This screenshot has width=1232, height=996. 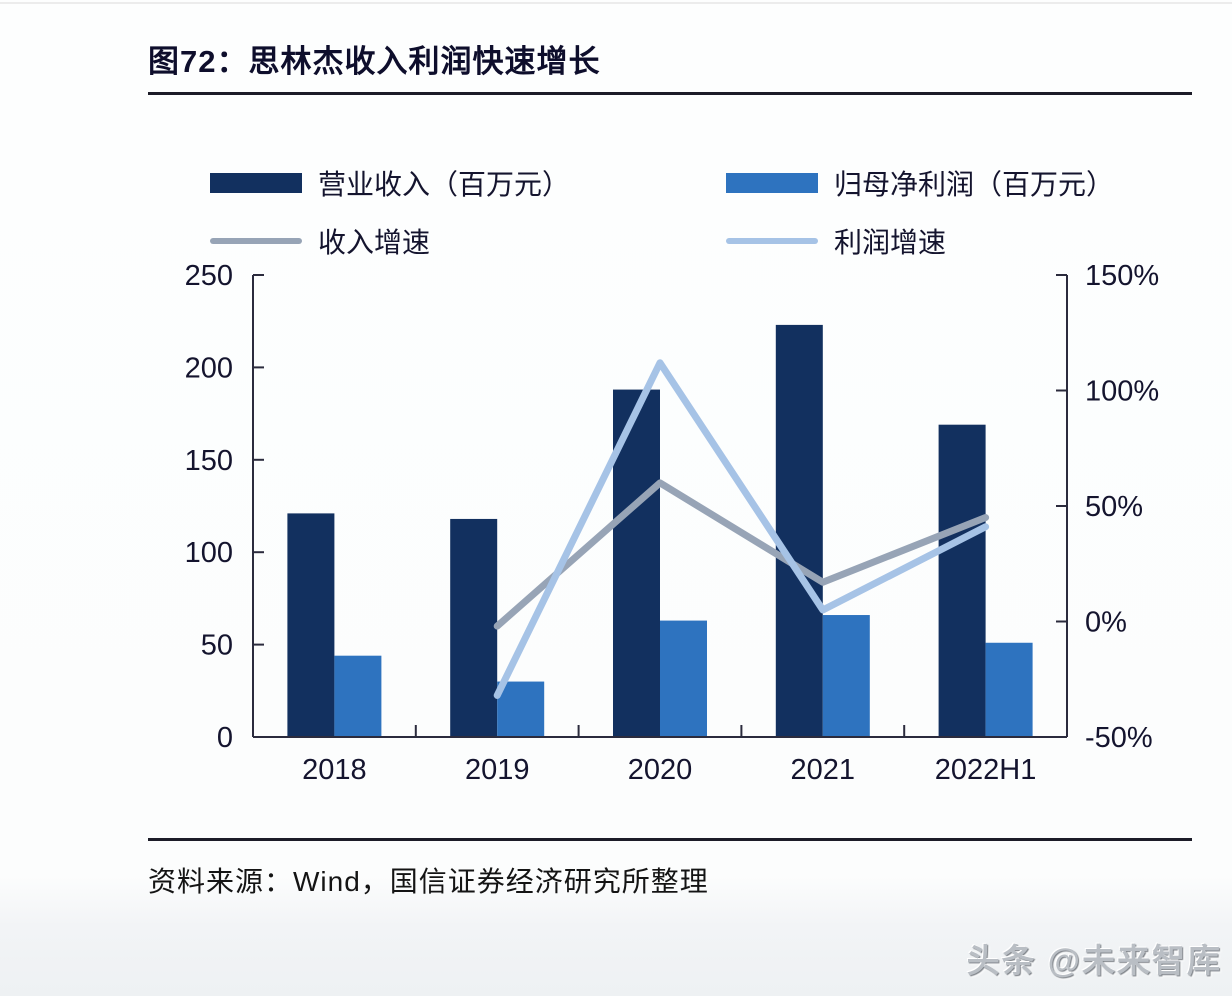 I want to click on left-axis-label: 50, so click(x=217, y=646).